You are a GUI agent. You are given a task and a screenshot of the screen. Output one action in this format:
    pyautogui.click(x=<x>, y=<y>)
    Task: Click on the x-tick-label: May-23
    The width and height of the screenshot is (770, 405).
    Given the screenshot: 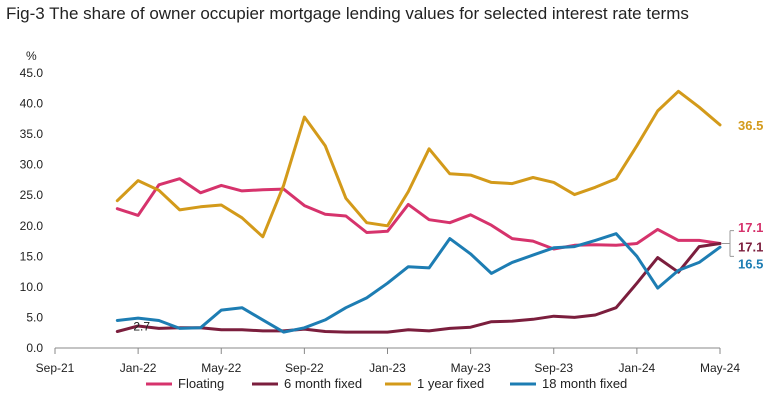 What is the action you would take?
    pyautogui.click(x=471, y=368)
    